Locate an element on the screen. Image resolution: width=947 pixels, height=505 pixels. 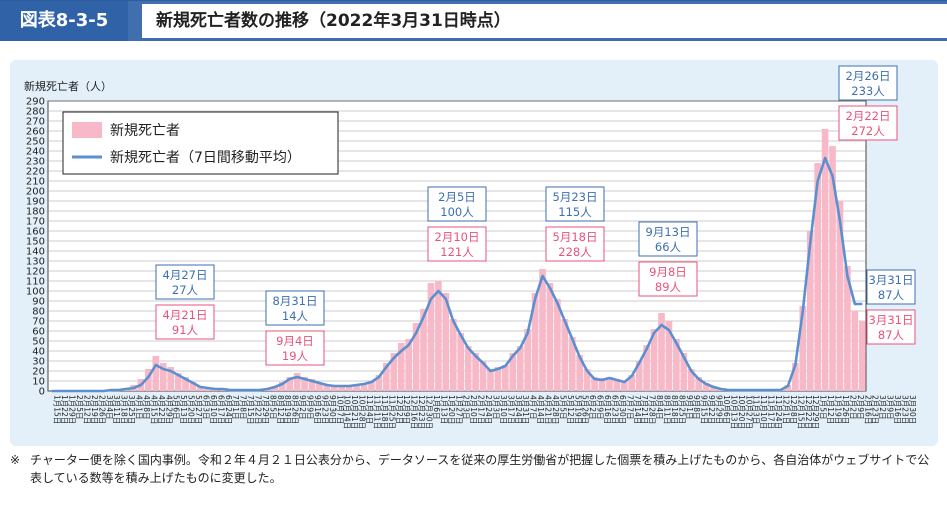
x-tick-label: 3月23日 is located at coordinates (904, 409).